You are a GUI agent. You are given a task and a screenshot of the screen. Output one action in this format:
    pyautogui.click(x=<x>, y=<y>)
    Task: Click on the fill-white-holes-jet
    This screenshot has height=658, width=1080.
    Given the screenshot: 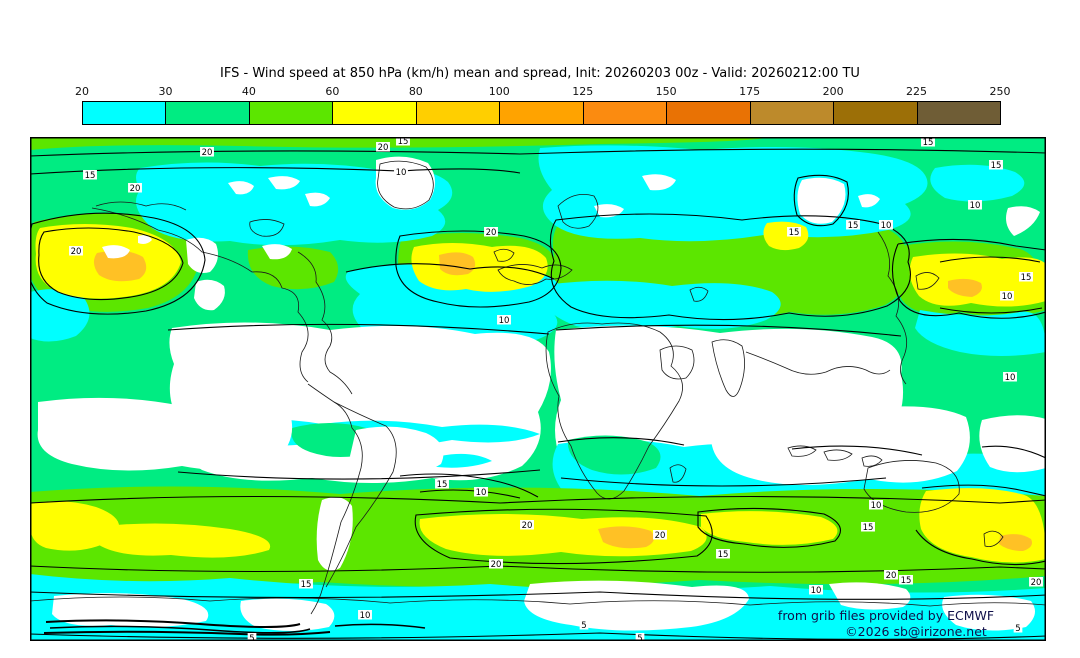 What is the action you would take?
    pyautogui.click(x=127, y=247)
    